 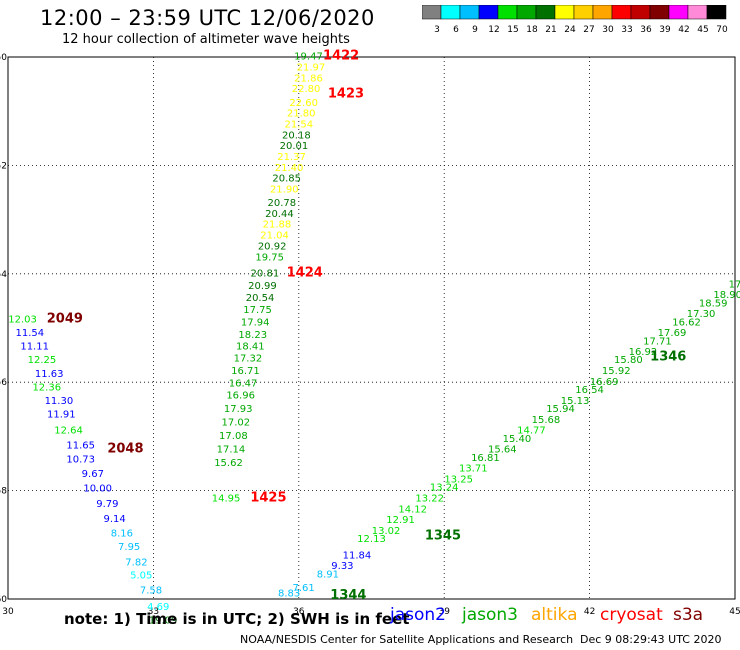 What do you see at coordinates (97, 489) in the screenshot?
I see `data-point-label: 10.00` at bounding box center [97, 489].